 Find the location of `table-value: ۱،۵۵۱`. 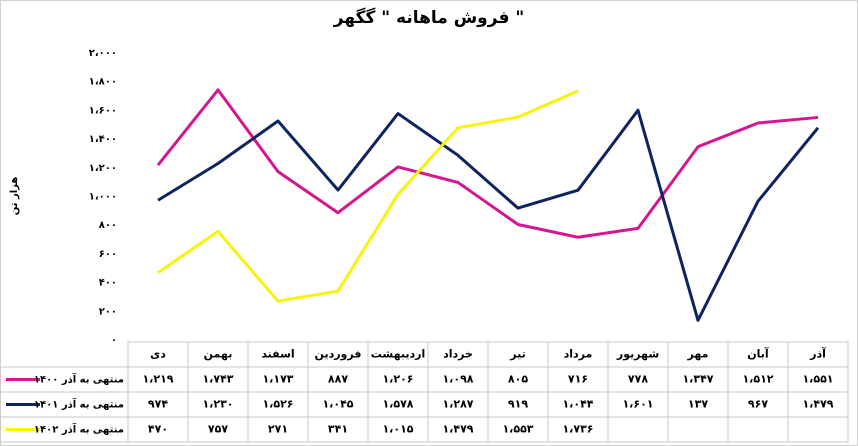

table-value: ۱،۵۵۱ is located at coordinates (817, 379).